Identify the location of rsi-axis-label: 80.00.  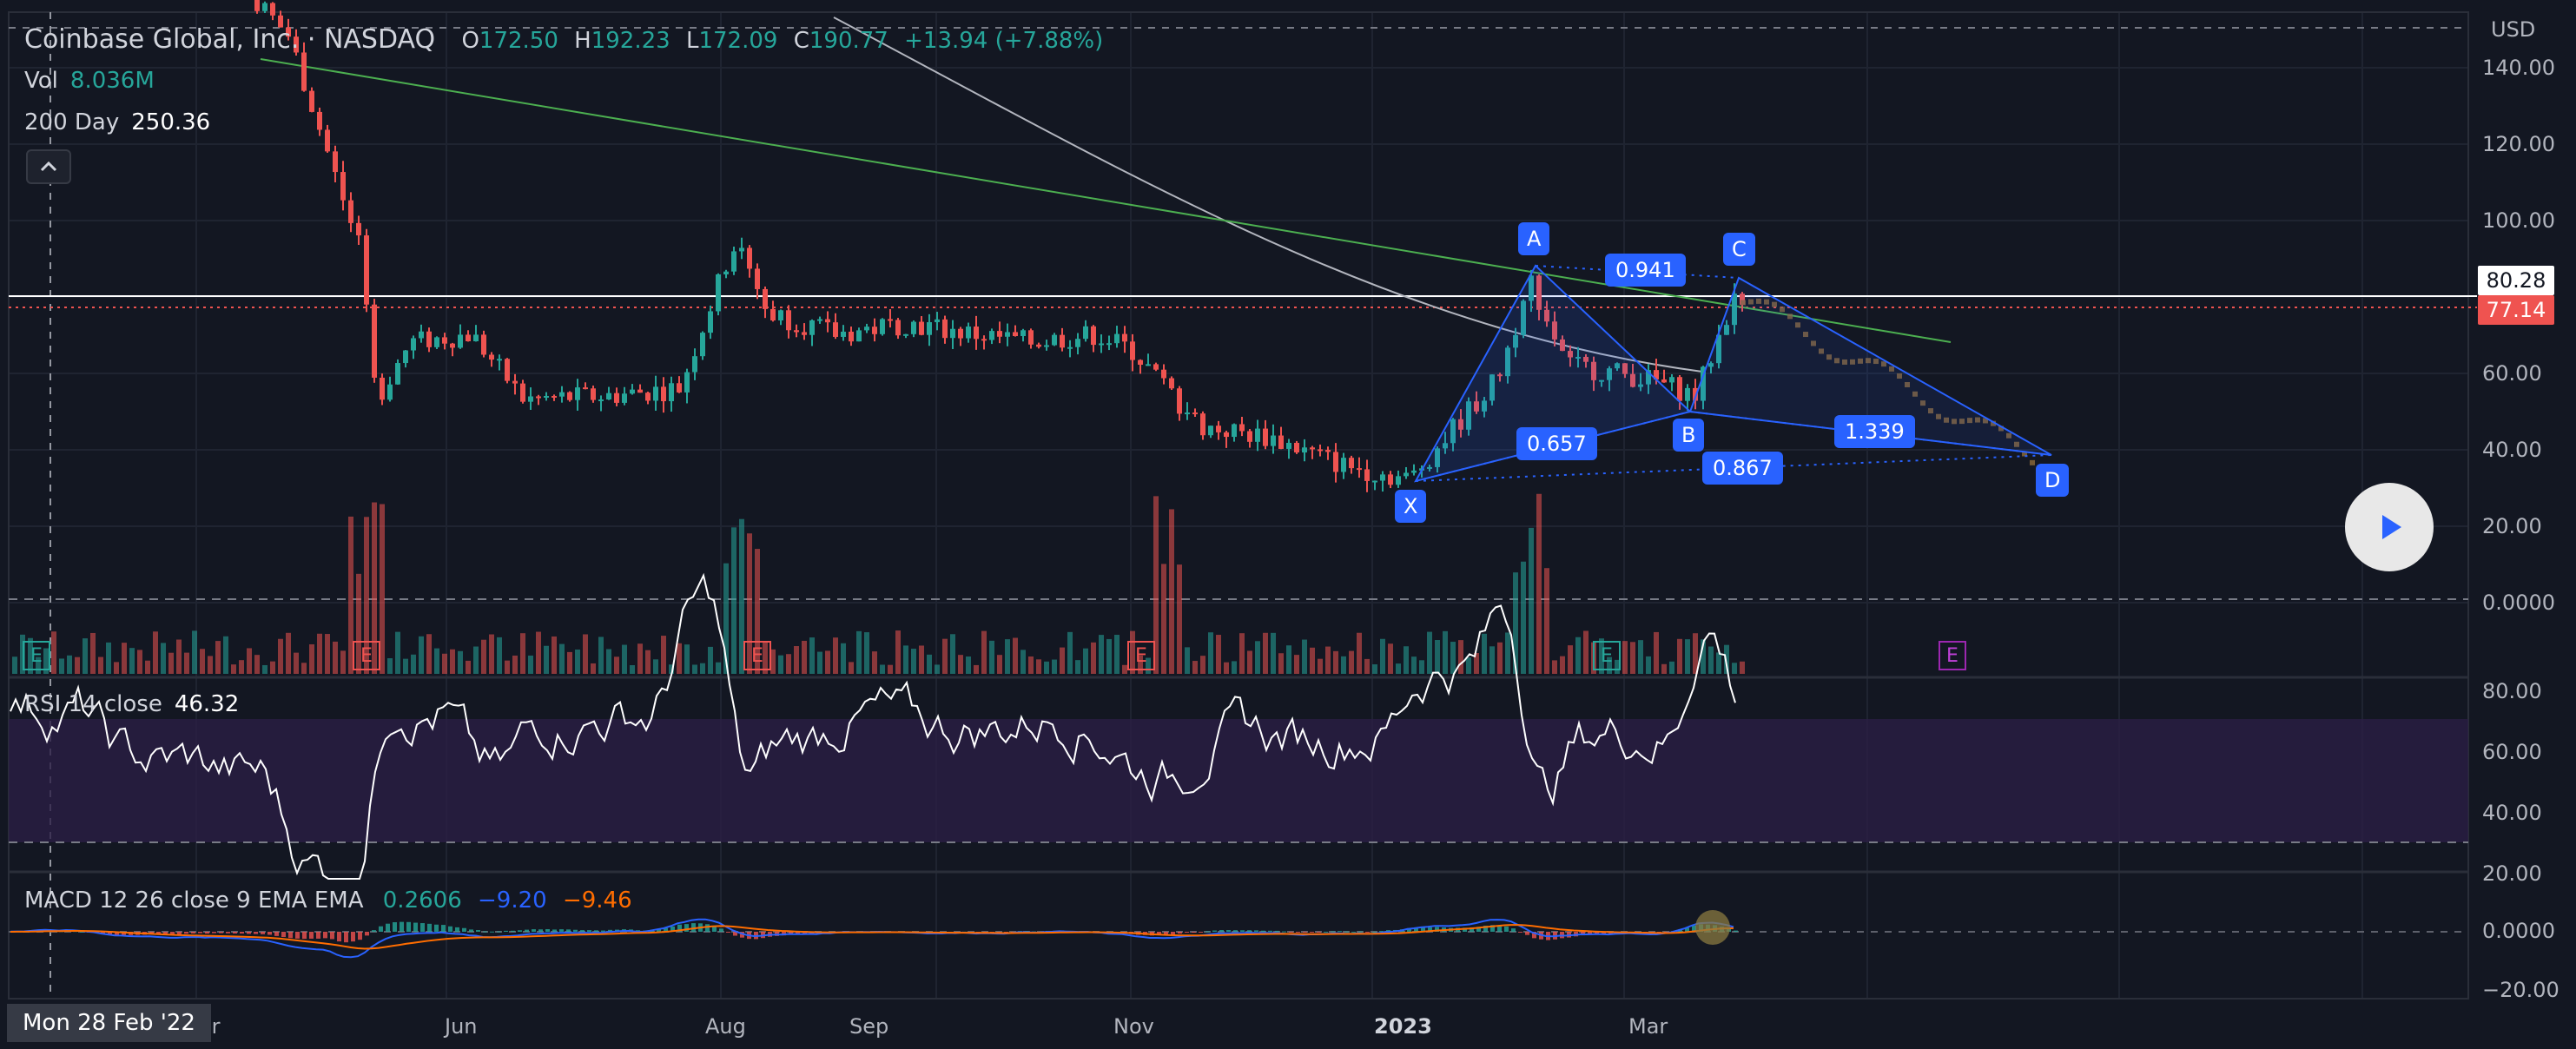
(2512, 691).